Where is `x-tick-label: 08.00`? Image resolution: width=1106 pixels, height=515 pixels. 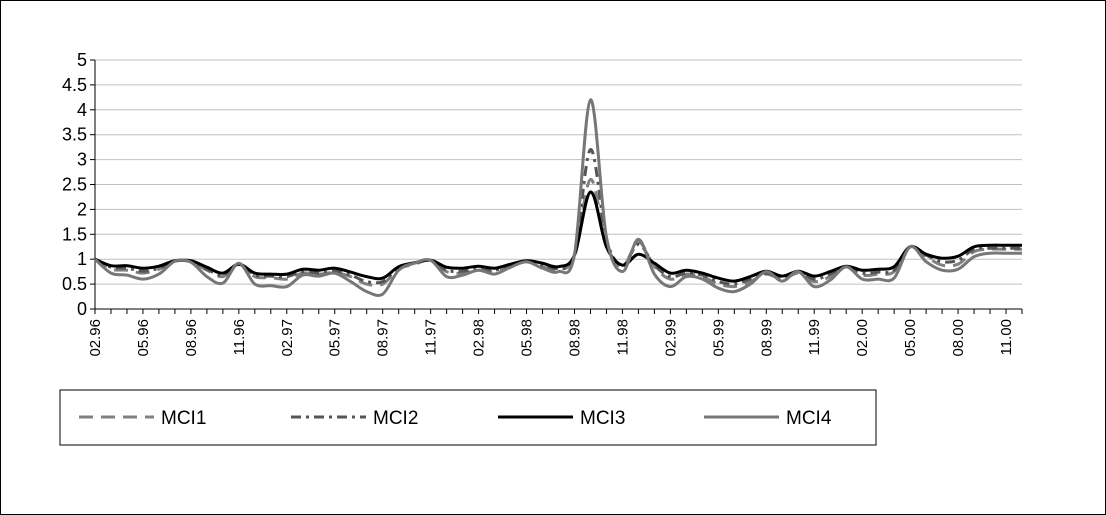
x-tick-label: 08.00 is located at coordinates (958, 338).